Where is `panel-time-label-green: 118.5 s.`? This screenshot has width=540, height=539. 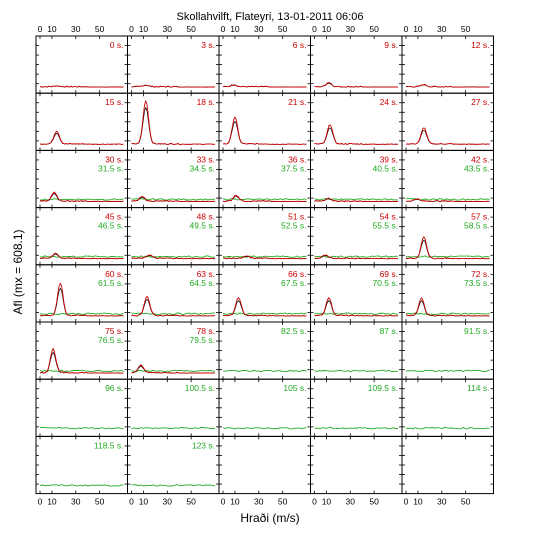 panel-time-label-green: 118.5 s. is located at coordinates (109, 445).